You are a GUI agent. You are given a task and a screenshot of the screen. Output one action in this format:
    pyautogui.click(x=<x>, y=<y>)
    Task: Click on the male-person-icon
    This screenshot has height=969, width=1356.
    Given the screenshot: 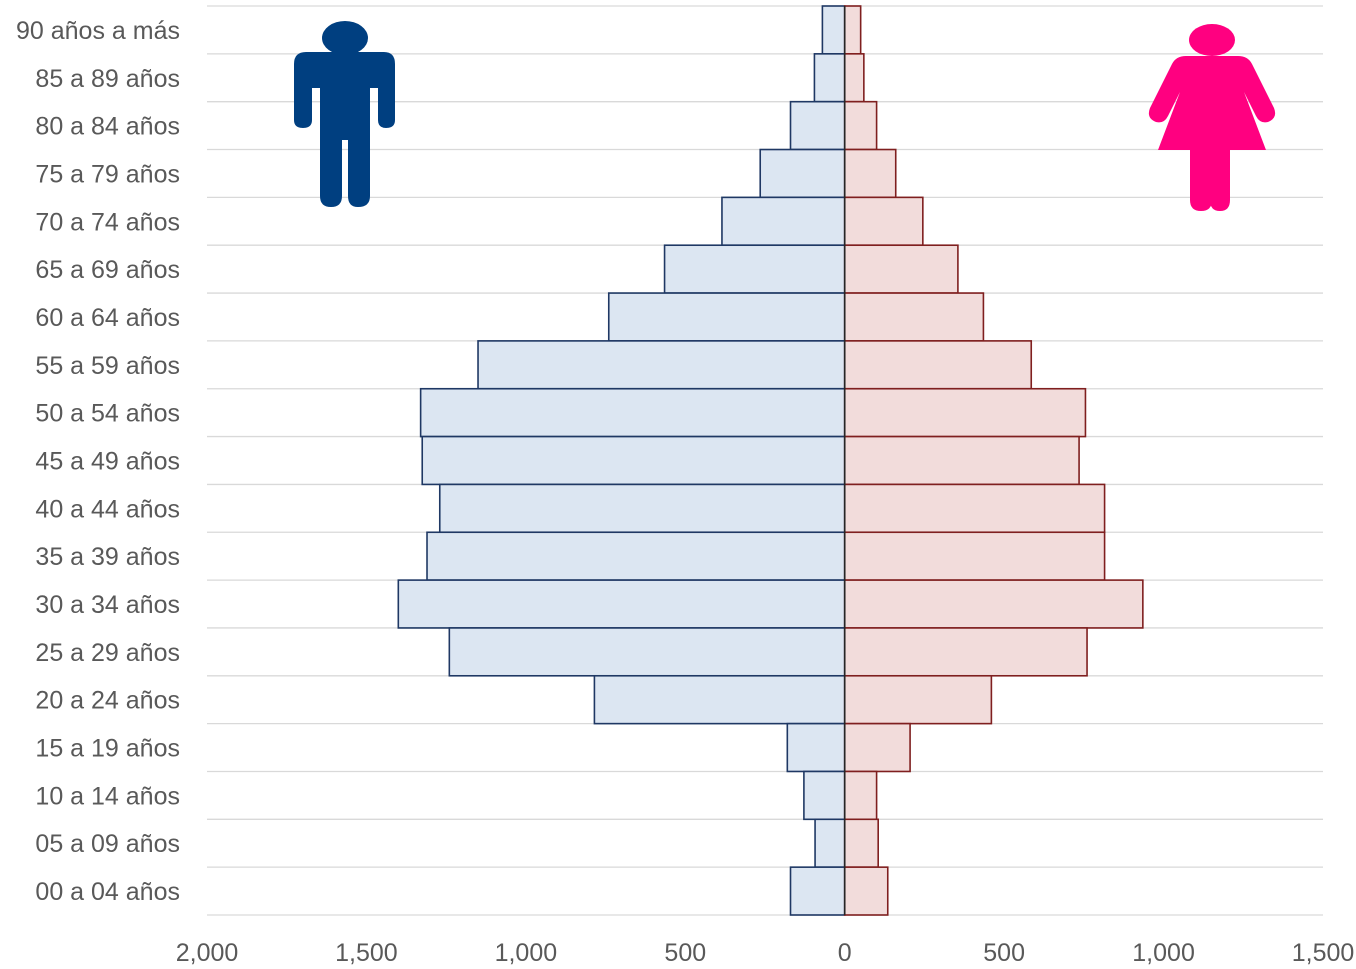 What is the action you would take?
    pyautogui.click(x=344, y=114)
    